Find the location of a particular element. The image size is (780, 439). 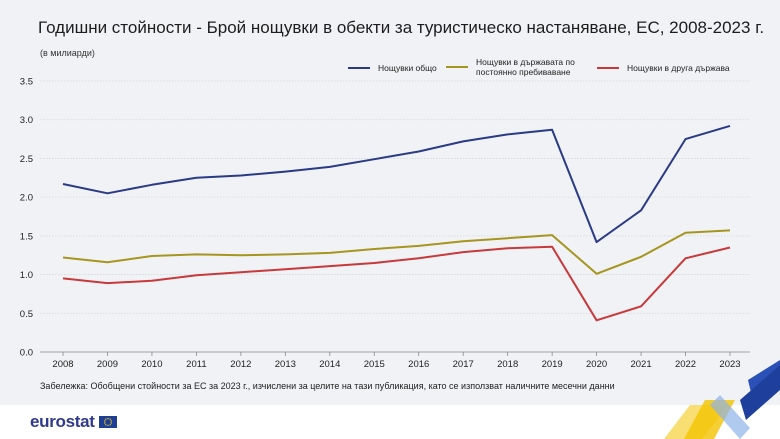

legend-item-total: Нощувки общо is located at coordinates (392, 68).